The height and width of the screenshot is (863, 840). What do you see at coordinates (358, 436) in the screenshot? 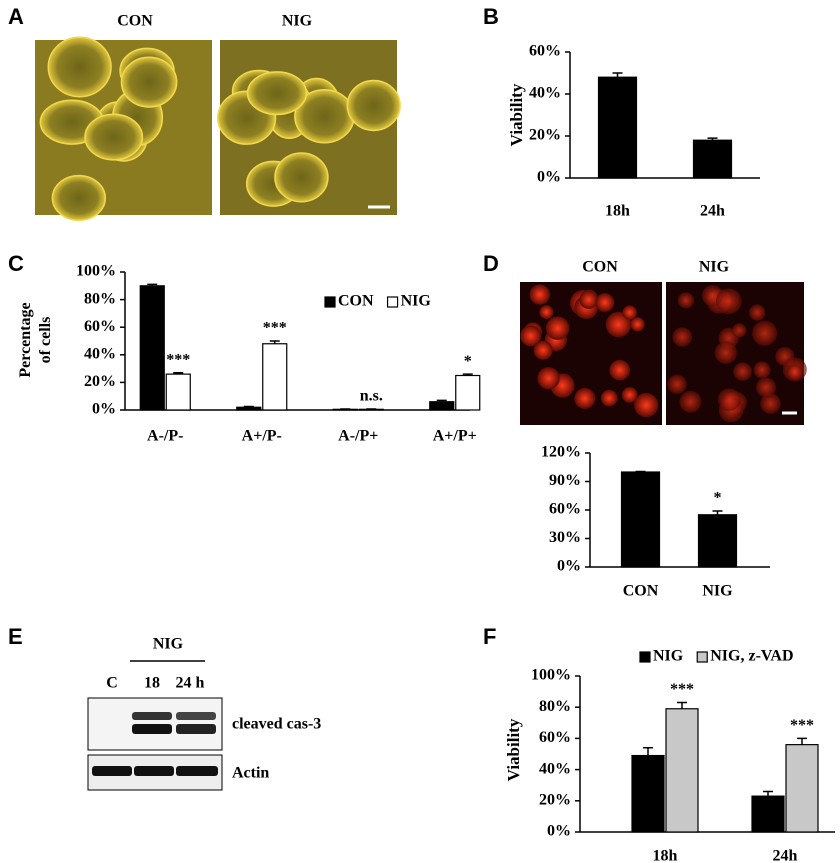
I see `x-tick-label: A-/P+` at bounding box center [358, 436].